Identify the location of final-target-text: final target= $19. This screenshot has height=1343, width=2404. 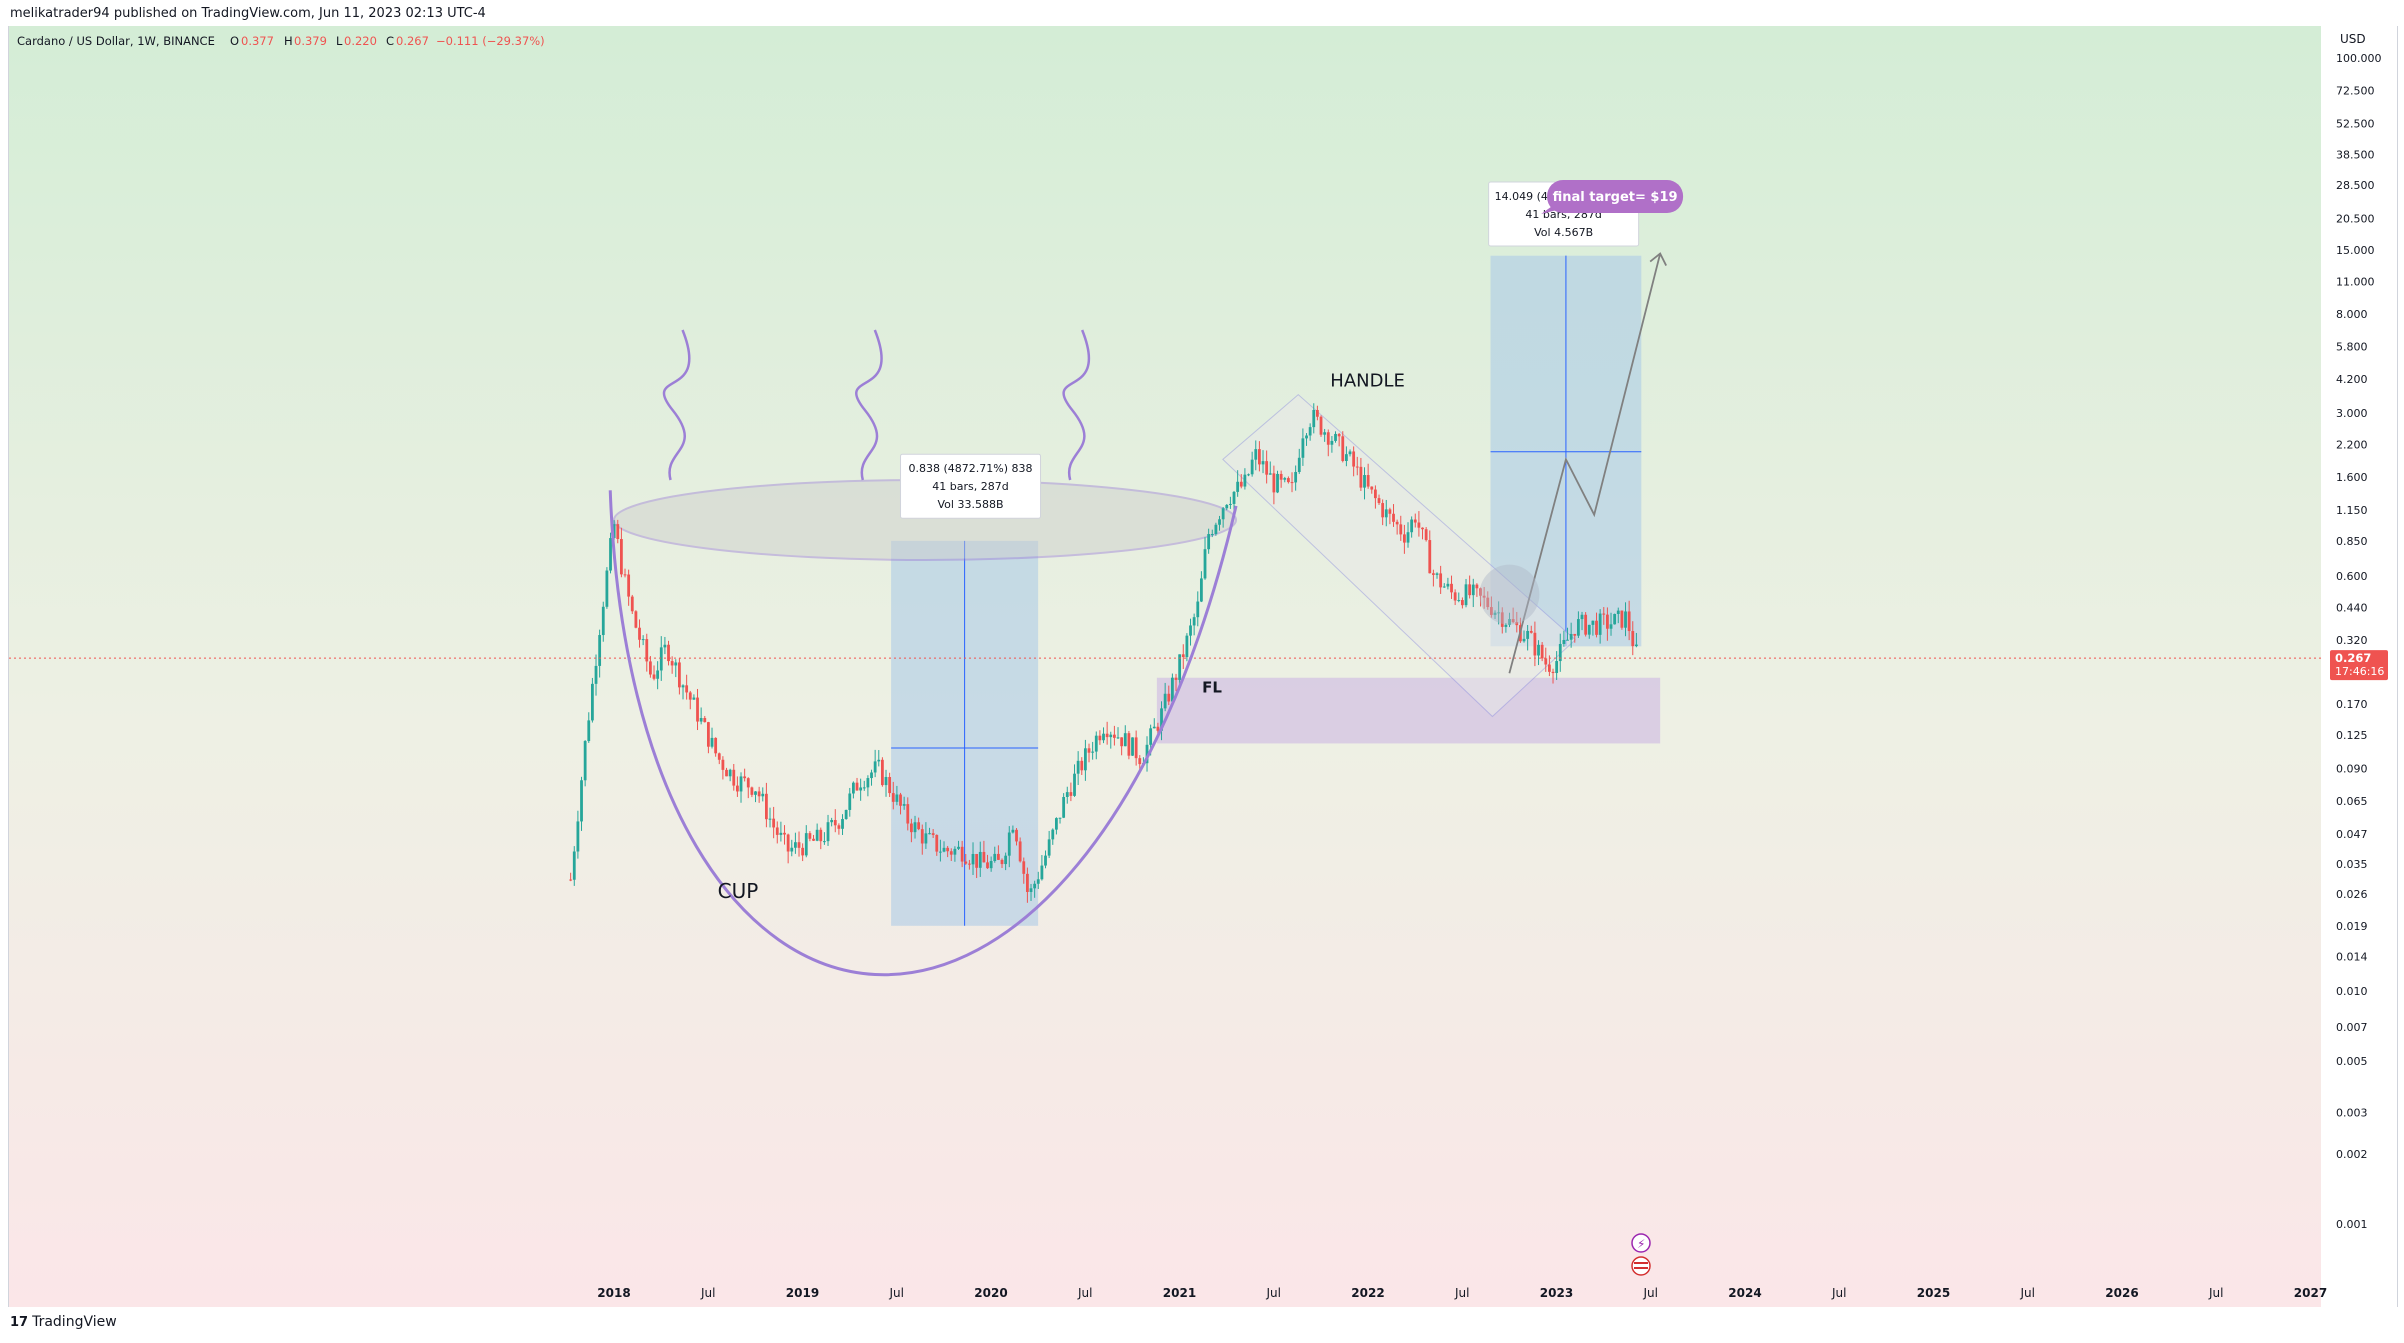
(1615, 197).